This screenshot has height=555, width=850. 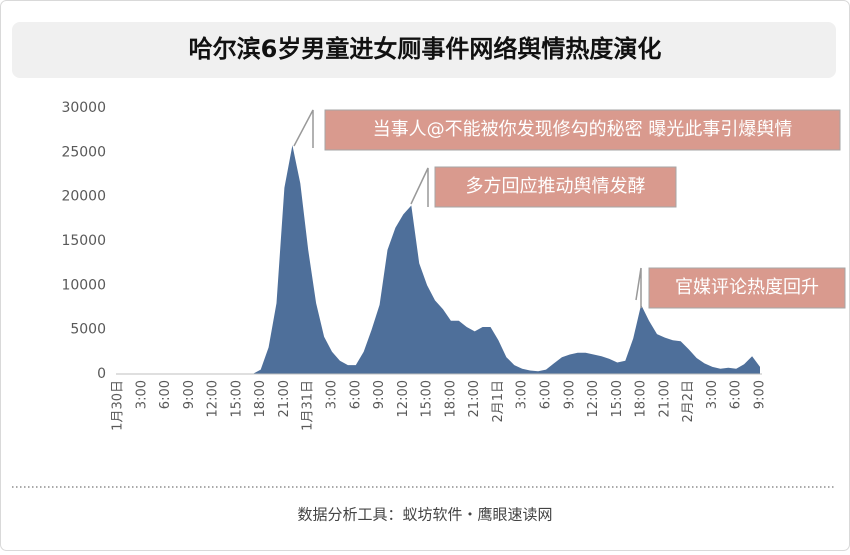 What do you see at coordinates (424, 515) in the screenshot?
I see `footer: 数据分析工具：蚁坊软件・鹰眼速读网` at bounding box center [424, 515].